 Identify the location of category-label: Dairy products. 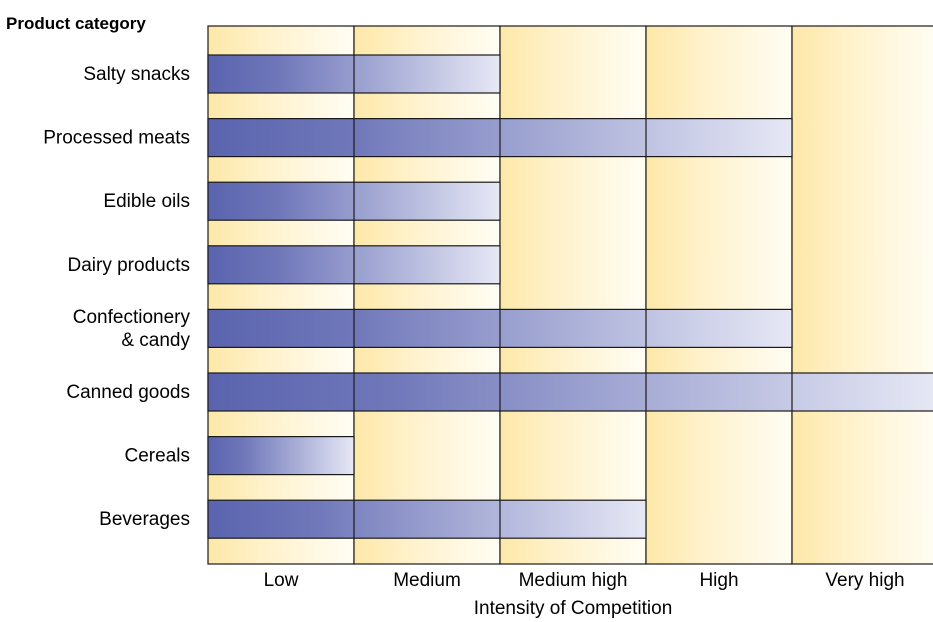
(129, 265).